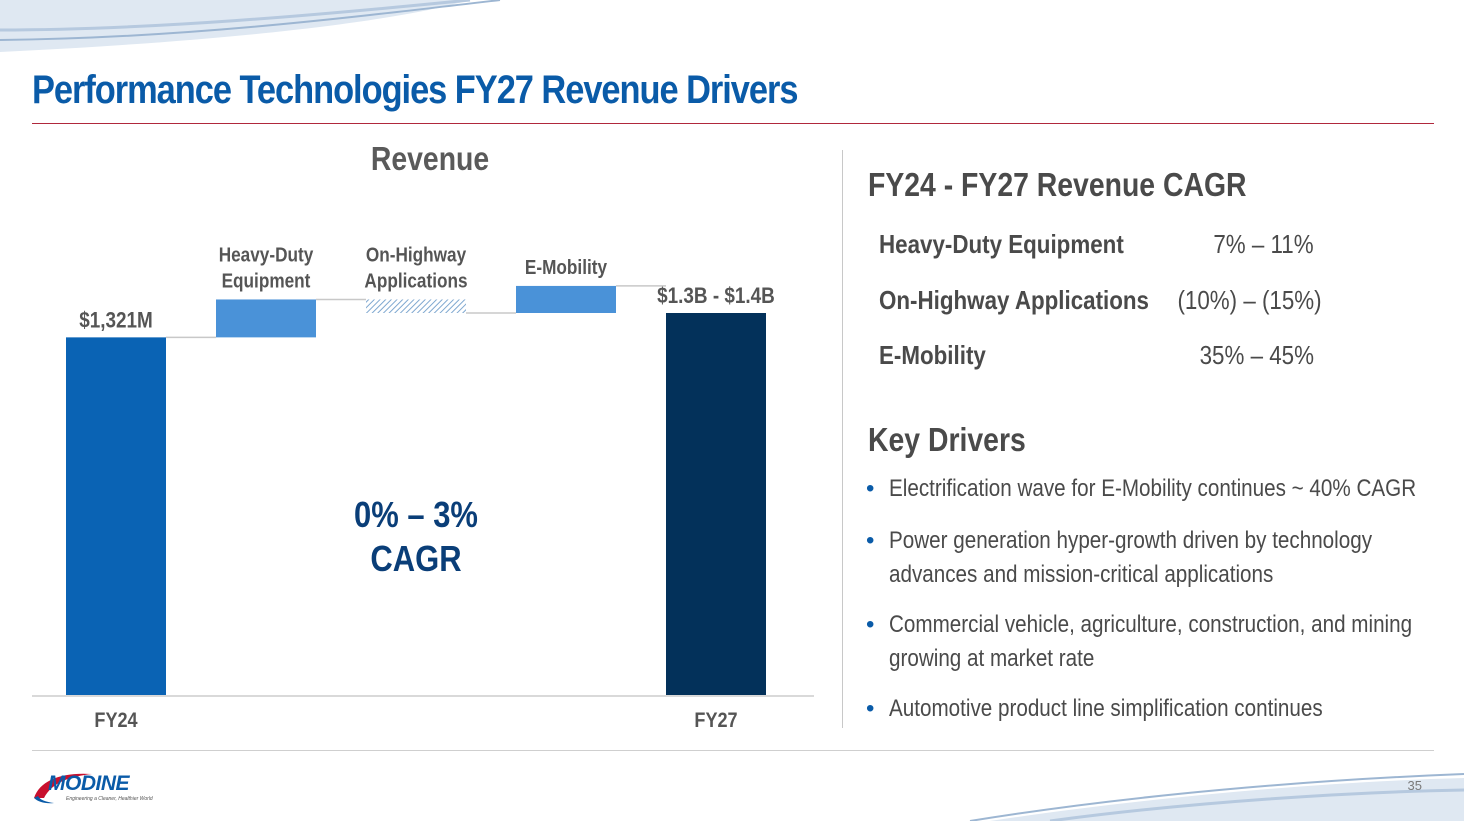  Describe the element at coordinates (116, 516) in the screenshot. I see `bar-fy24` at that location.